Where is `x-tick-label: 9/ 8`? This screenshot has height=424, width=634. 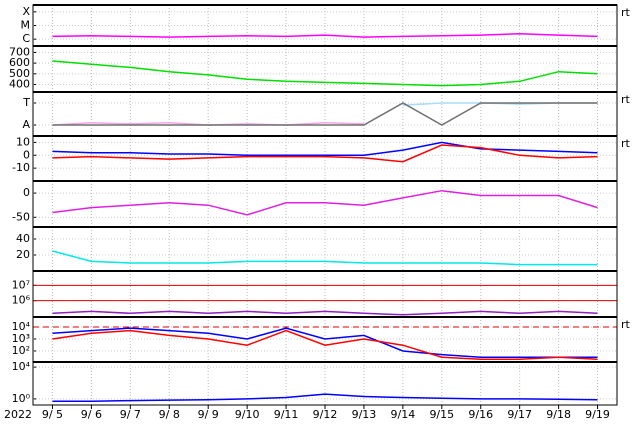 x-tick-label: 9/ 8 is located at coordinates (169, 414).